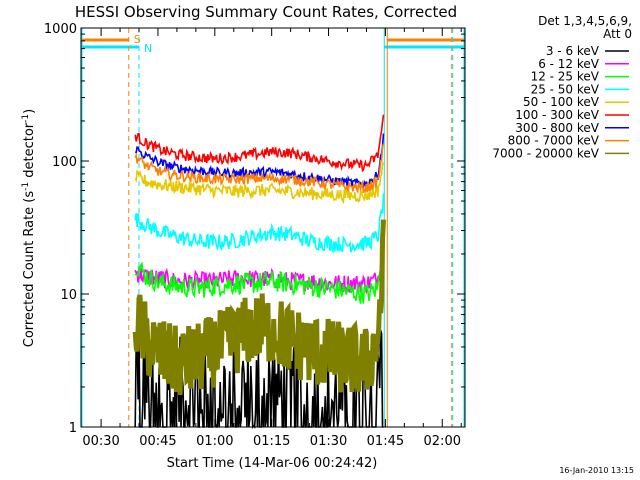  Describe the element at coordinates (137, 39) in the screenshot. I see `marker-label: S` at that location.